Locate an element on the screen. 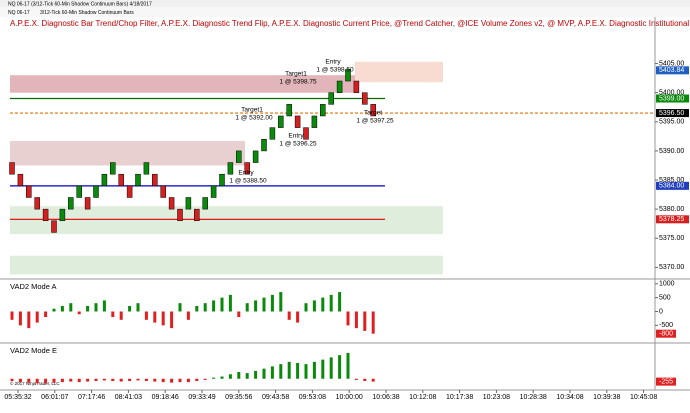  panel-title: VAD2 Mode E is located at coordinates (33, 350).